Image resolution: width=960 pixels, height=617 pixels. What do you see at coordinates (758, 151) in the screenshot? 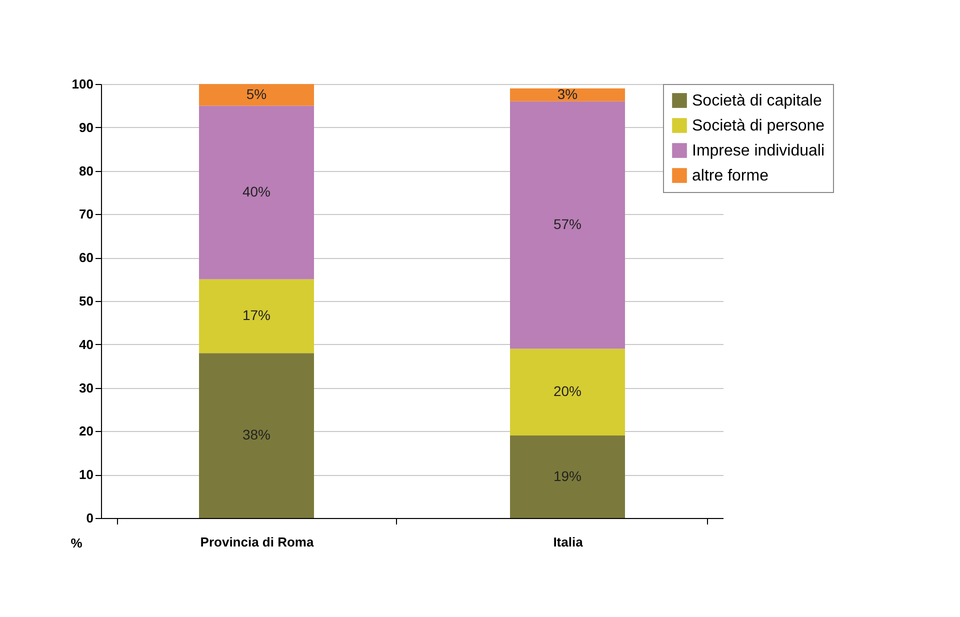
I see `legend-label: Imprese individuali` at bounding box center [758, 151].